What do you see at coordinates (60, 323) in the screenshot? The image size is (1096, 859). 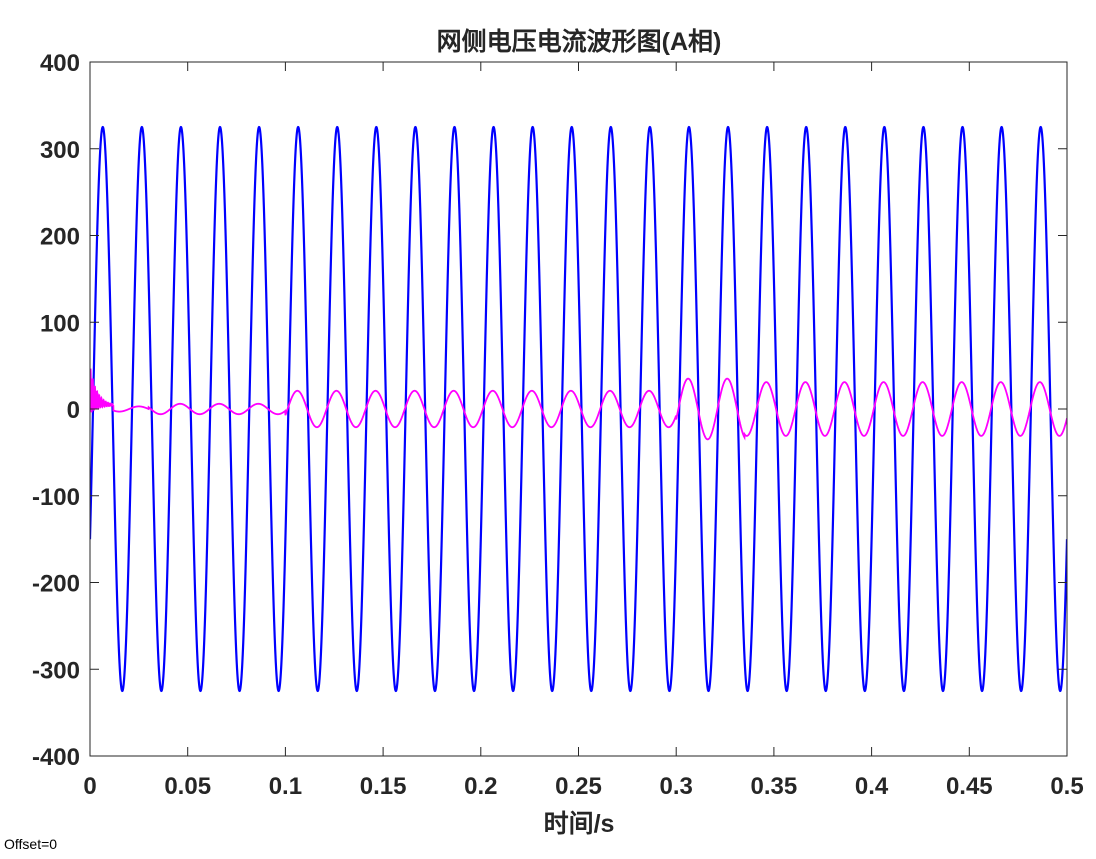 I see `y-tick-label: 100` at bounding box center [60, 323].